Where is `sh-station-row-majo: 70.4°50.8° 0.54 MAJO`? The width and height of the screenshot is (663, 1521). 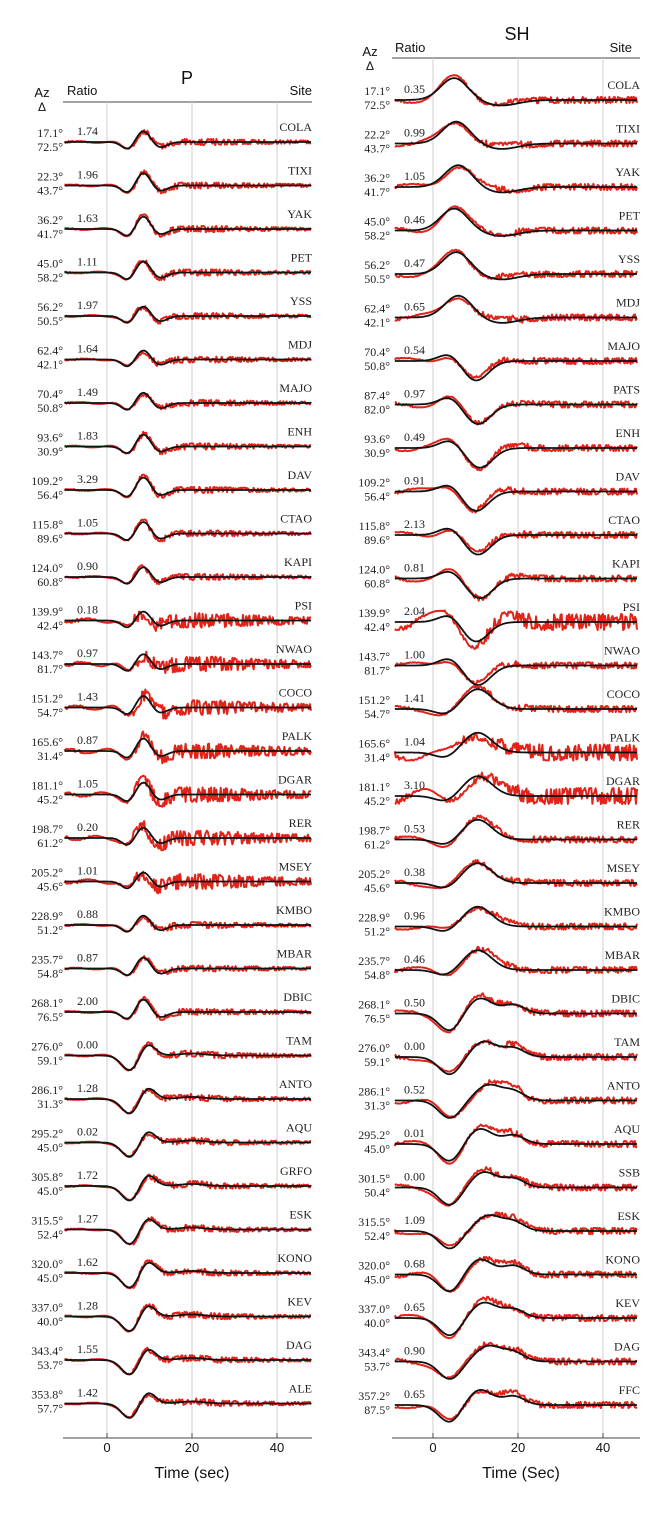
sh-station-row-majo: 70.4°50.8° 0.54 MAJO is located at coordinates (502, 360).